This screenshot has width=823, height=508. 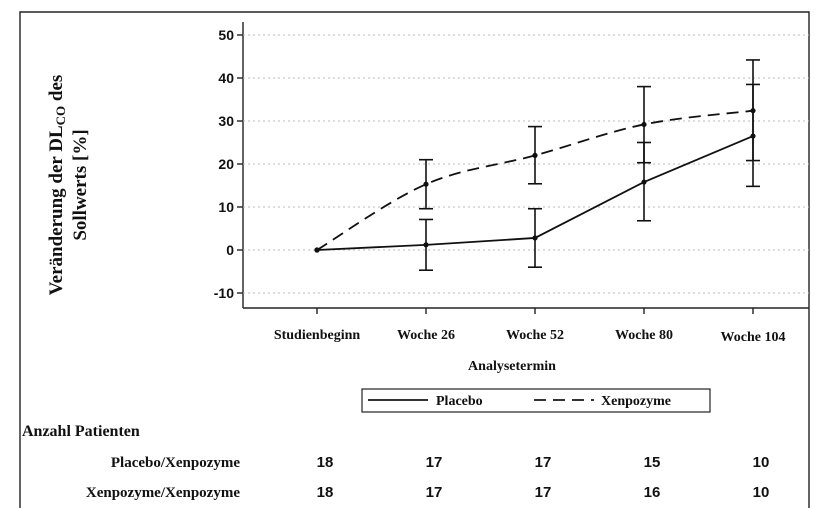 What do you see at coordinates (317, 335) in the screenshot?
I see `x-tick-label: Studienbeginn` at bounding box center [317, 335].